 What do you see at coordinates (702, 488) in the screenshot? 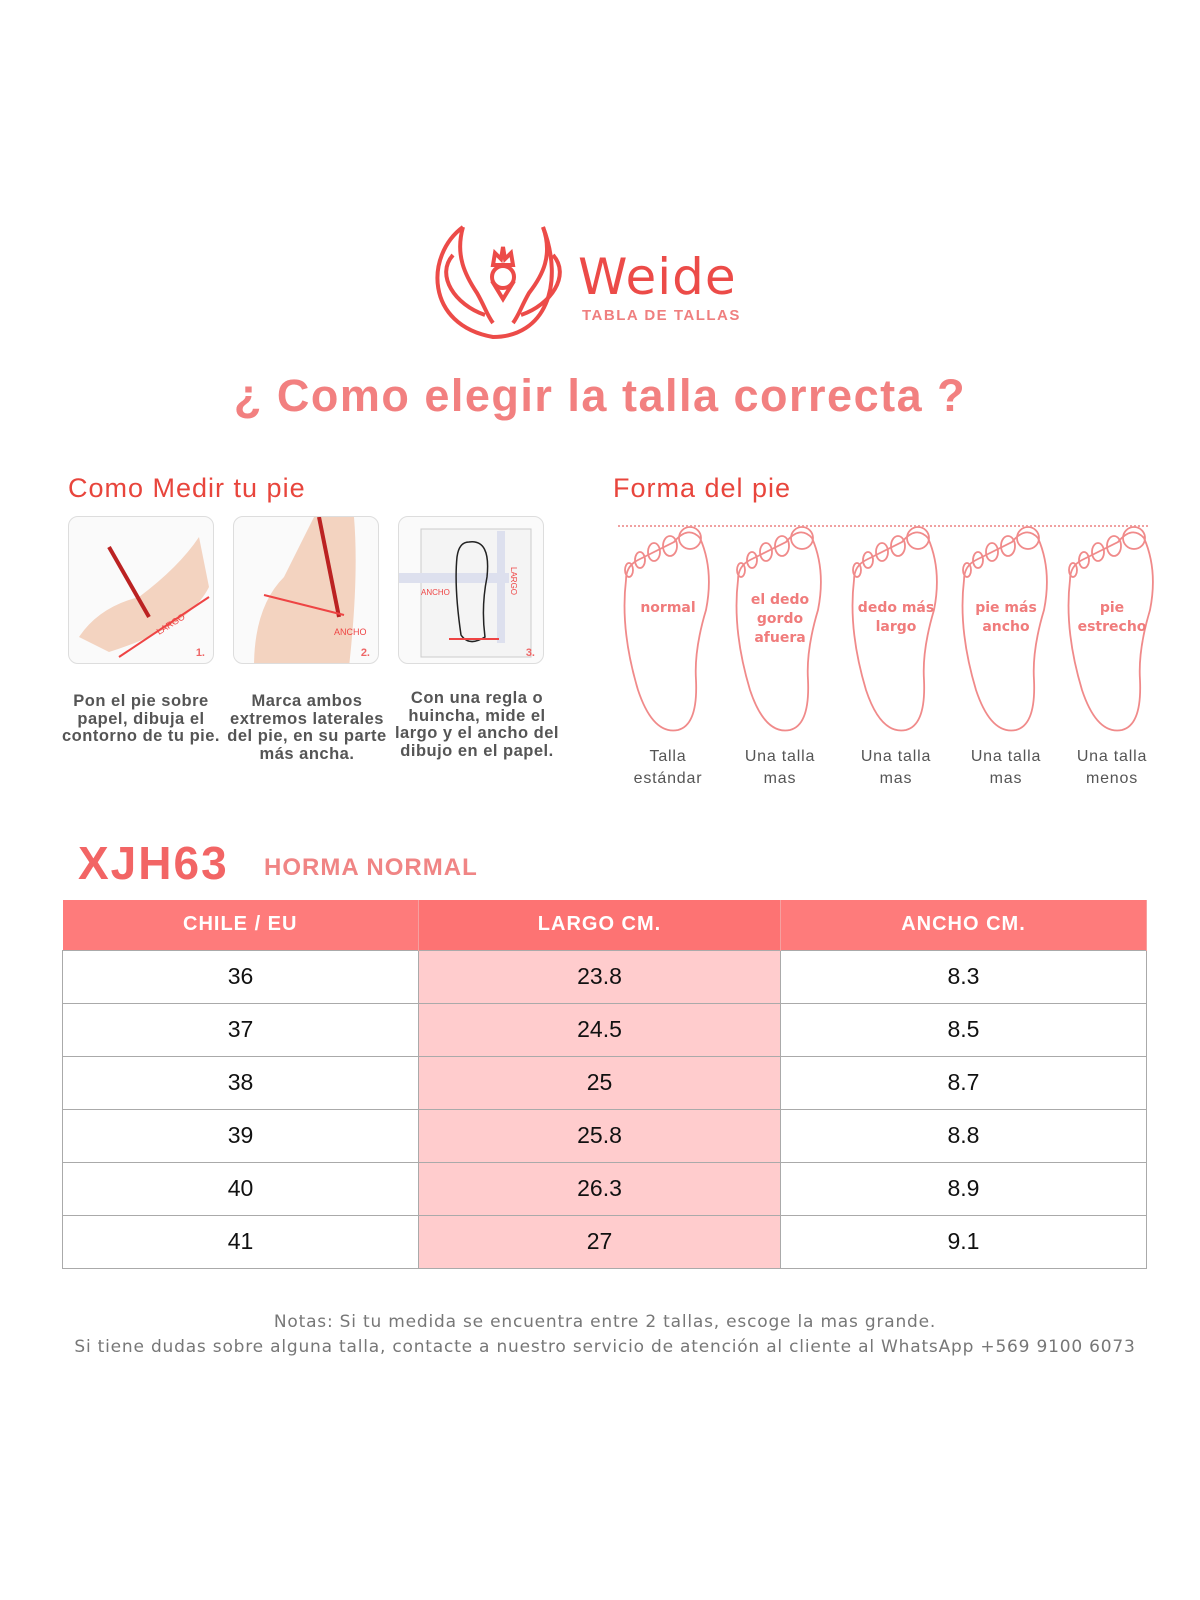
I see `foot-shape-heading: Forma del pie` at bounding box center [702, 488].